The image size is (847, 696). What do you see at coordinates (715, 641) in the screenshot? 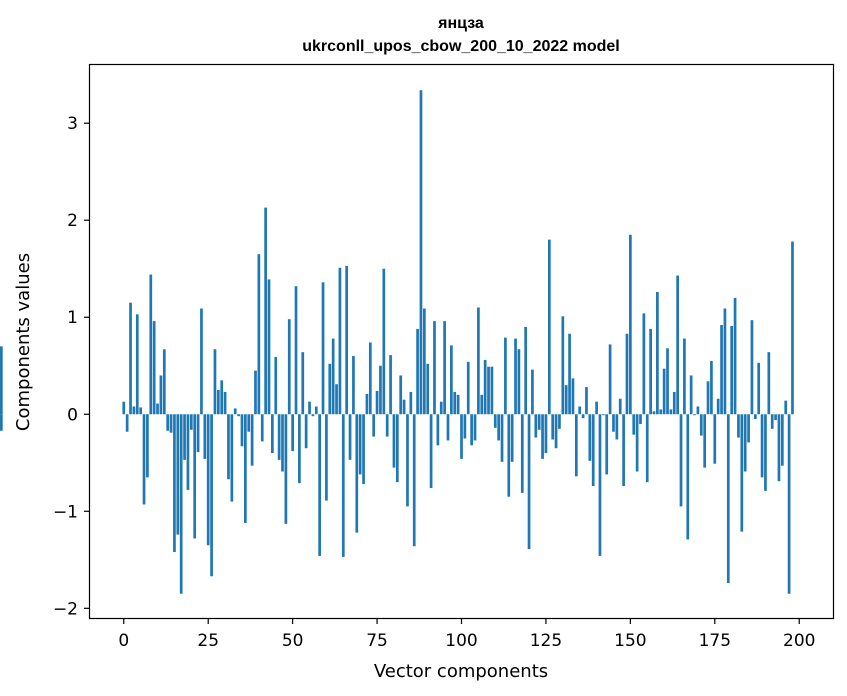
I see `x-tick-label: 175` at bounding box center [715, 641].